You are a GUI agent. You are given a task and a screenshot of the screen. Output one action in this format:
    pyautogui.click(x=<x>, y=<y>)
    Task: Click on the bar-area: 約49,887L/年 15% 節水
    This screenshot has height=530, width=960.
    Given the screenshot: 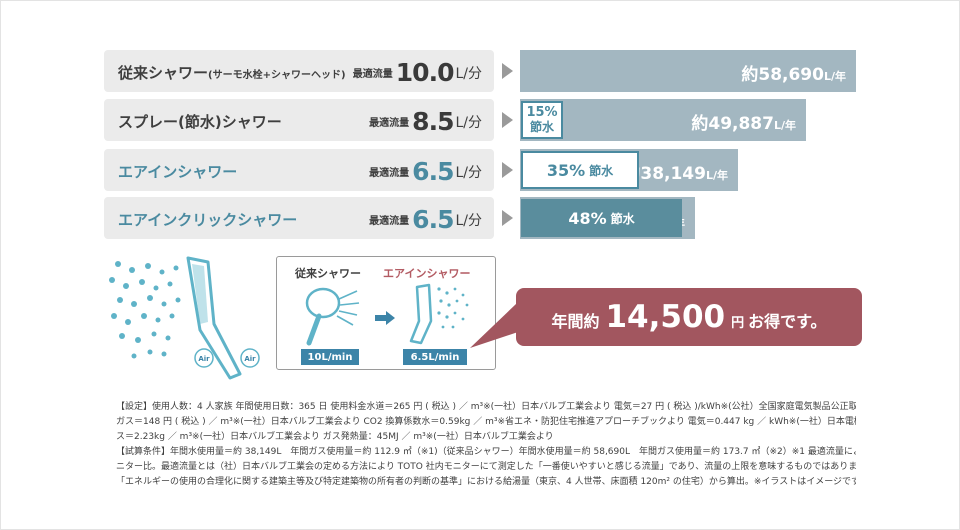 What is the action you would take?
    pyautogui.click(x=688, y=120)
    